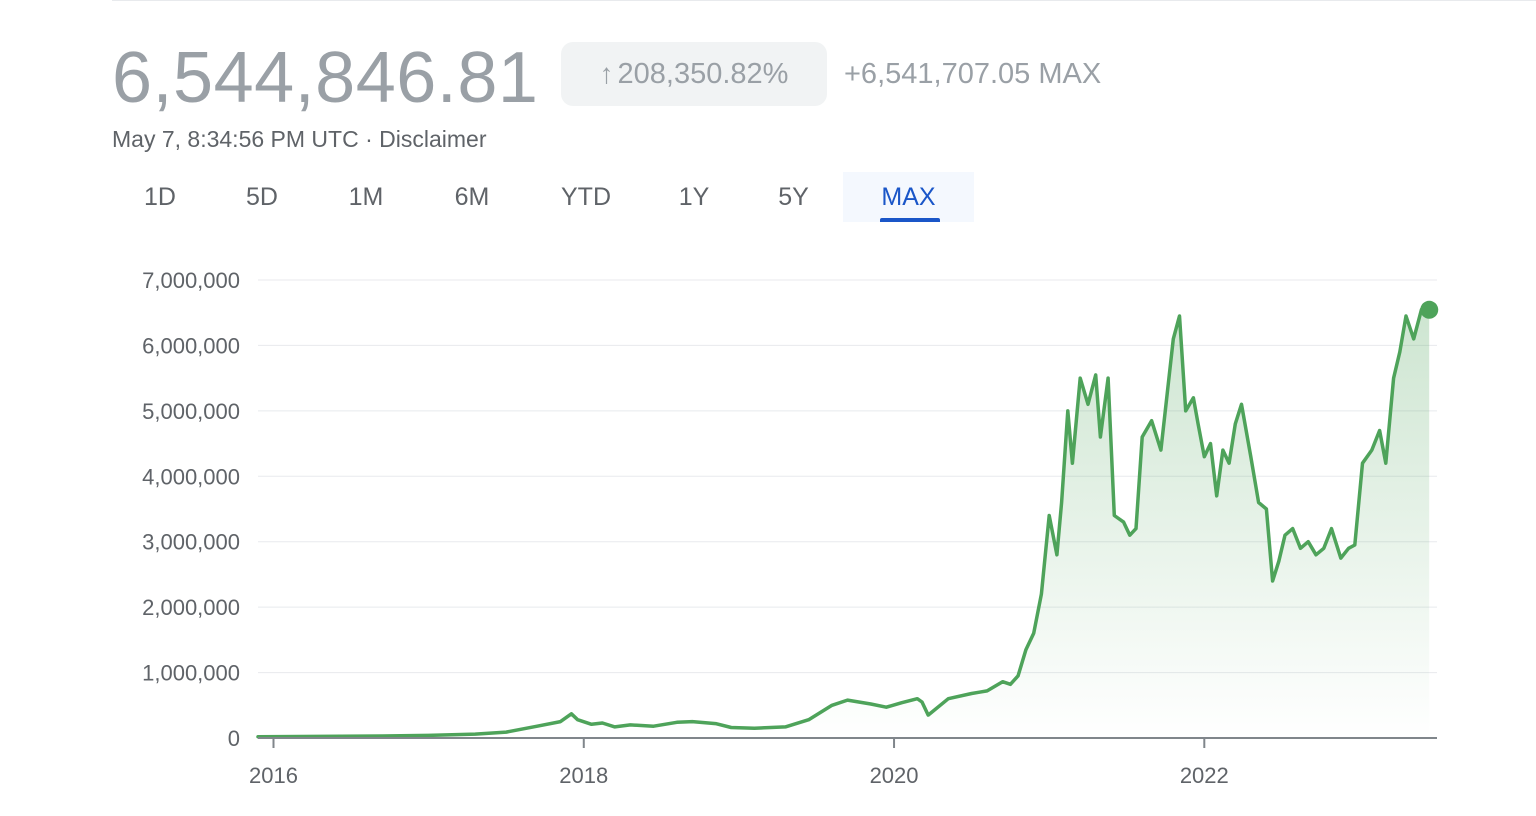 The height and width of the screenshot is (816, 1536). What do you see at coordinates (908, 197) in the screenshot?
I see `tab-max: MAX` at bounding box center [908, 197].